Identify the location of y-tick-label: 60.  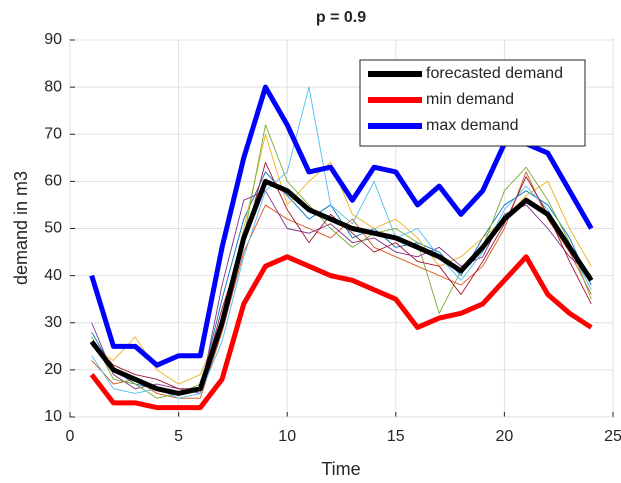
(53, 181).